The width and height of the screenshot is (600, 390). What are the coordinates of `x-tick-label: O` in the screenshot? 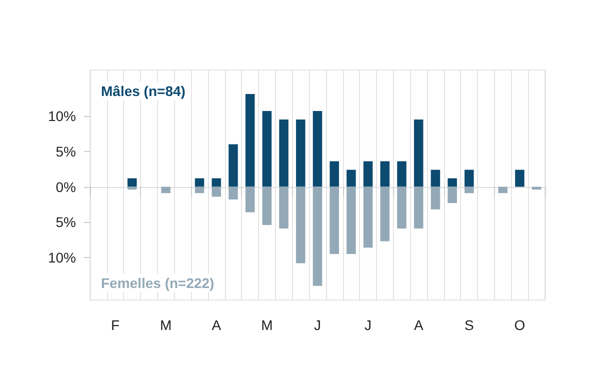 It's located at (520, 325).